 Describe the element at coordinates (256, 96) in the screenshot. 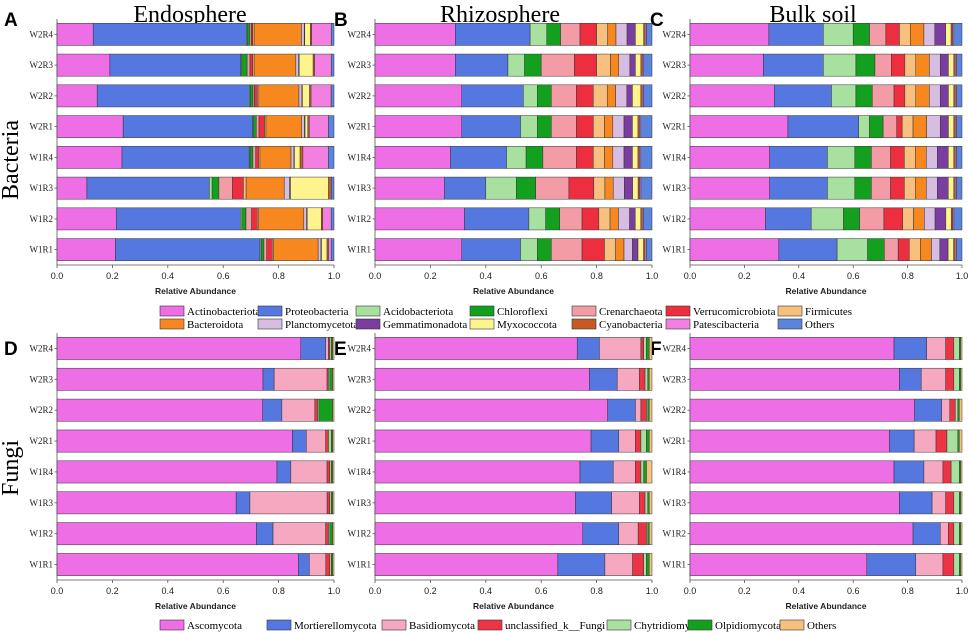

I see `bar-segment-verrucomicrobiota-w2r2` at that location.